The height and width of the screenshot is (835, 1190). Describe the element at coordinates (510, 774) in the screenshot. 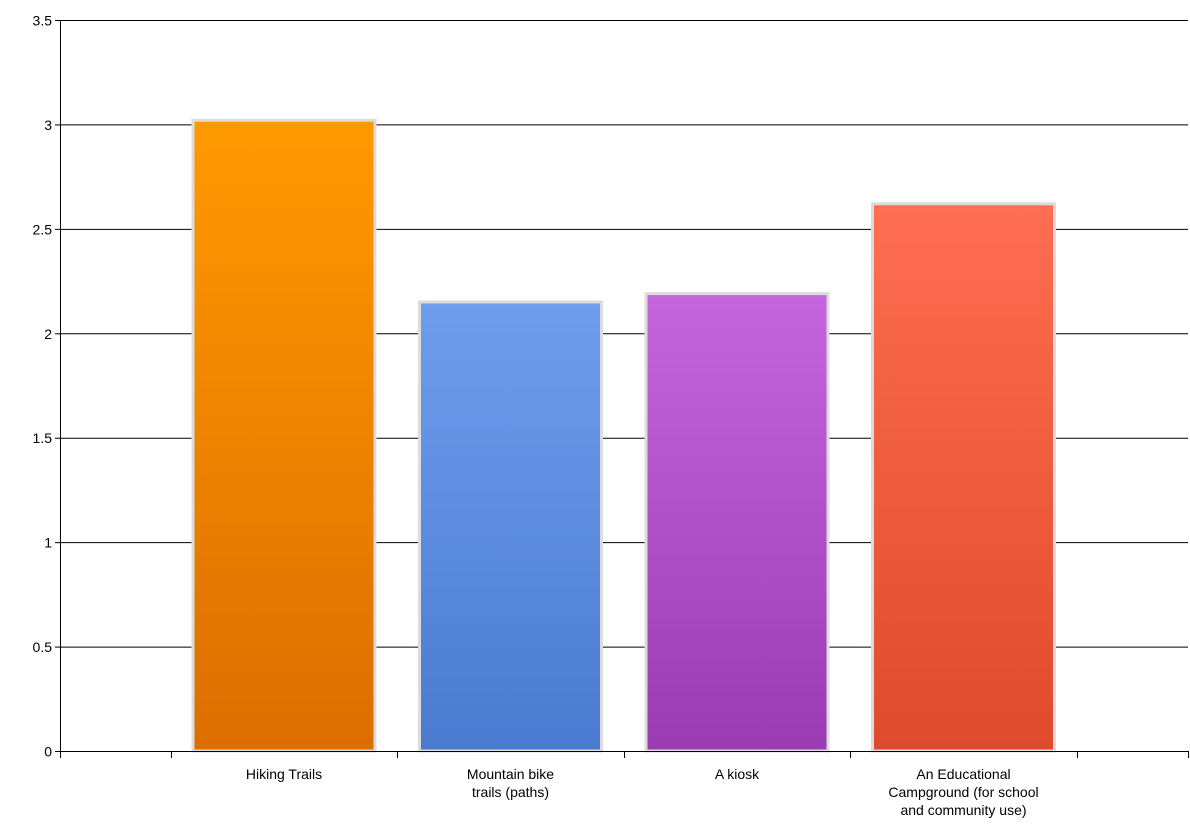

I see `x-category-label-line: Mountain bike` at that location.